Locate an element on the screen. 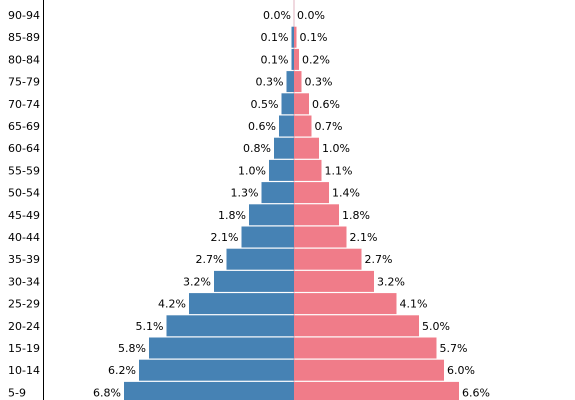 The height and width of the screenshot is (400, 575). left-value-label: 0.0% is located at coordinates (277, 15).